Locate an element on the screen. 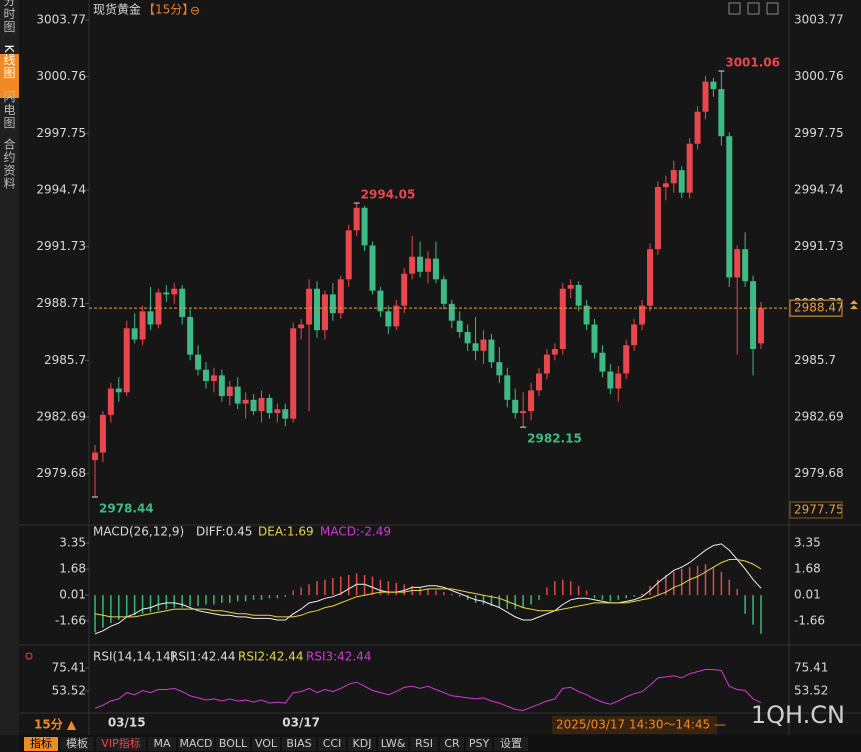 This screenshot has height=752, width=861. y-tick-label: 2994.74 is located at coordinates (819, 190).